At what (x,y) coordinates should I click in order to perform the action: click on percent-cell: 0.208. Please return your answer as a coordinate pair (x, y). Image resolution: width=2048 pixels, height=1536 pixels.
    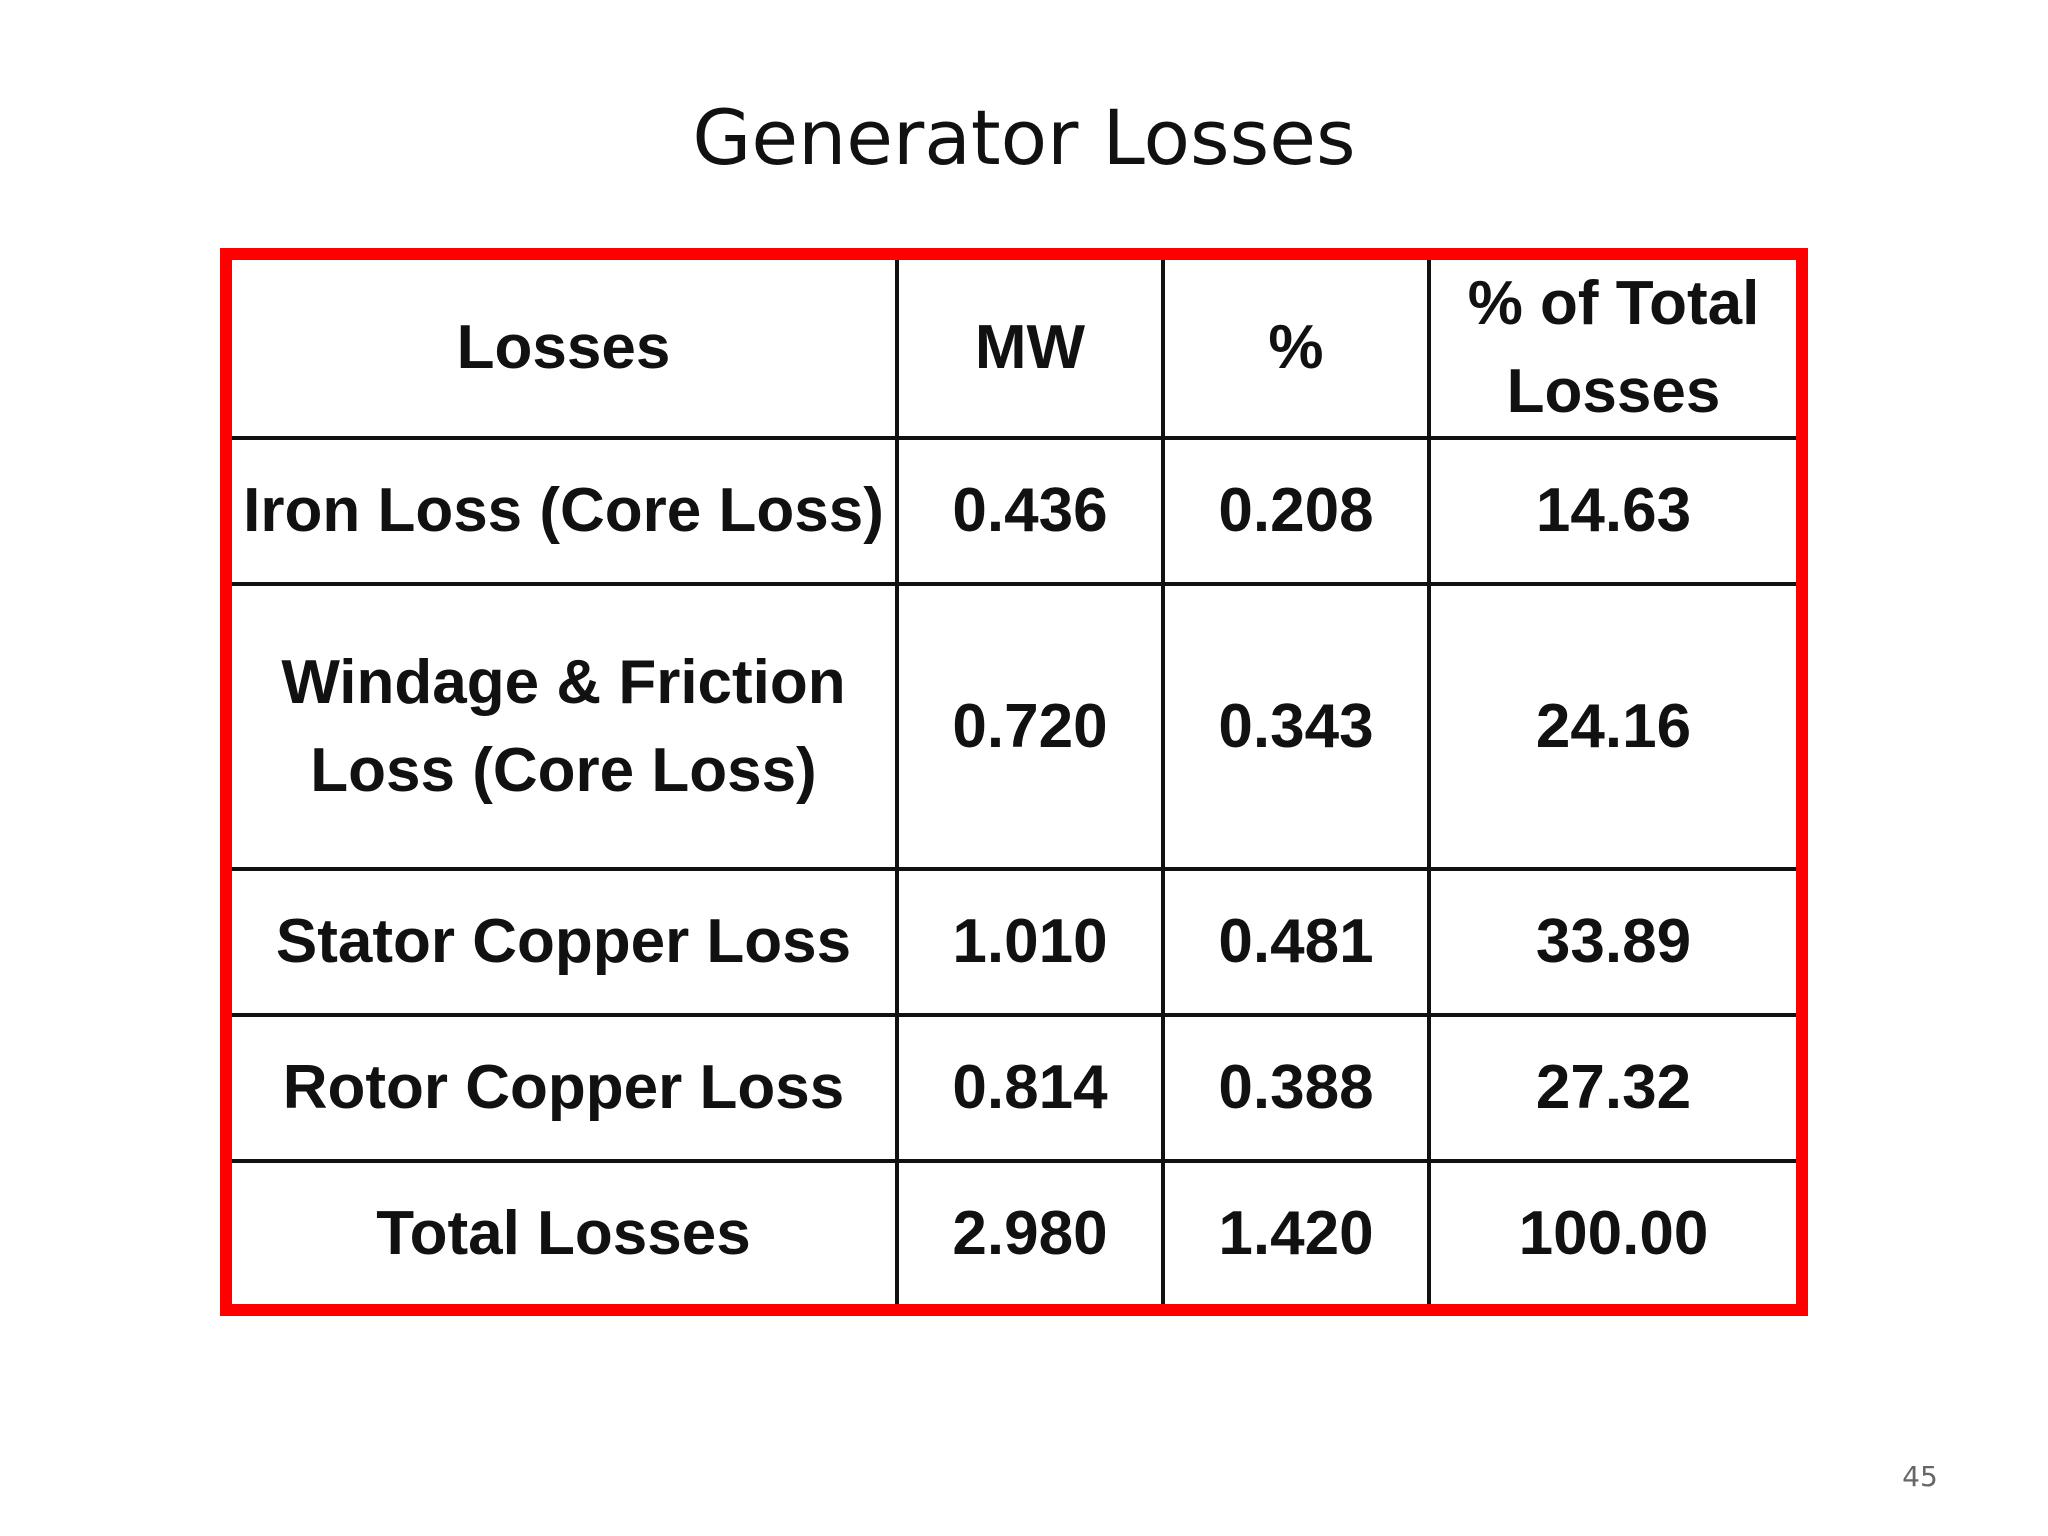
    Looking at the image, I should click on (1296, 511).